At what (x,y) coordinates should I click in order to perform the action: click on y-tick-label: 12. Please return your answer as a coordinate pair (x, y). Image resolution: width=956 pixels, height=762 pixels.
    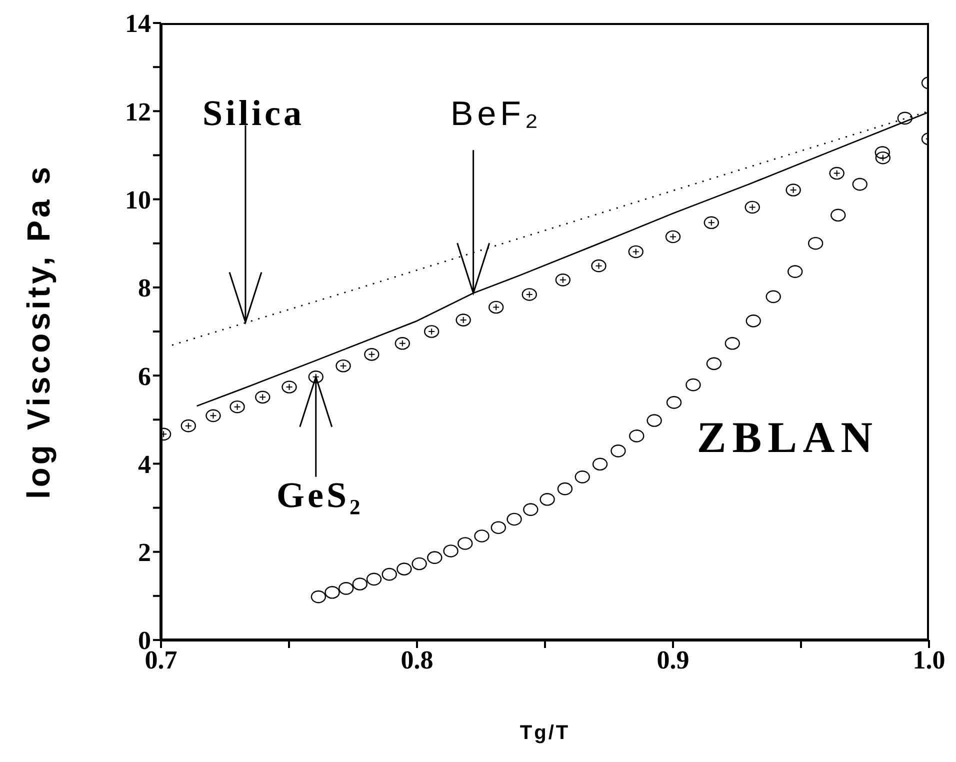
    Looking at the image, I should click on (138, 111).